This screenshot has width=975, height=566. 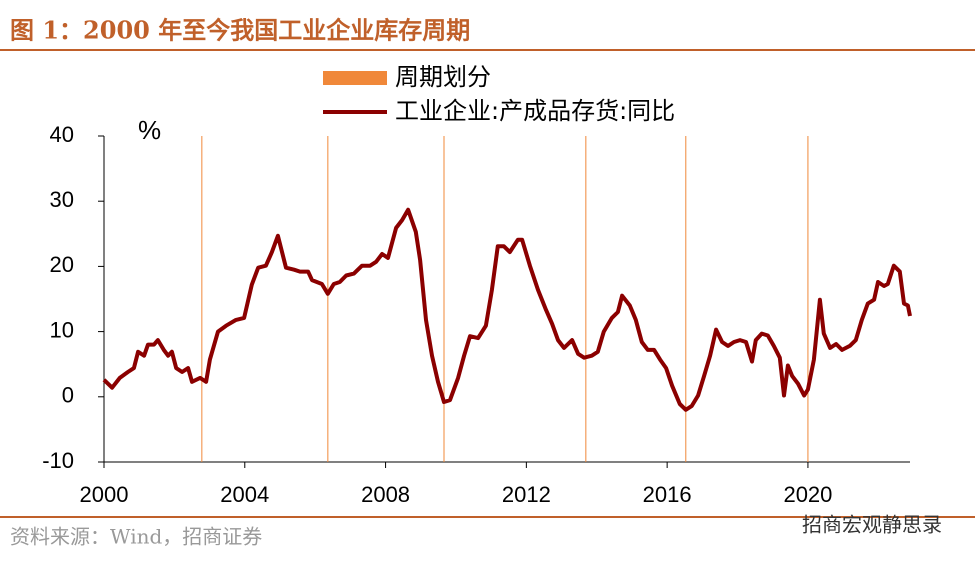 What do you see at coordinates (62, 329) in the screenshot?
I see `y-tick-label: 10` at bounding box center [62, 329].